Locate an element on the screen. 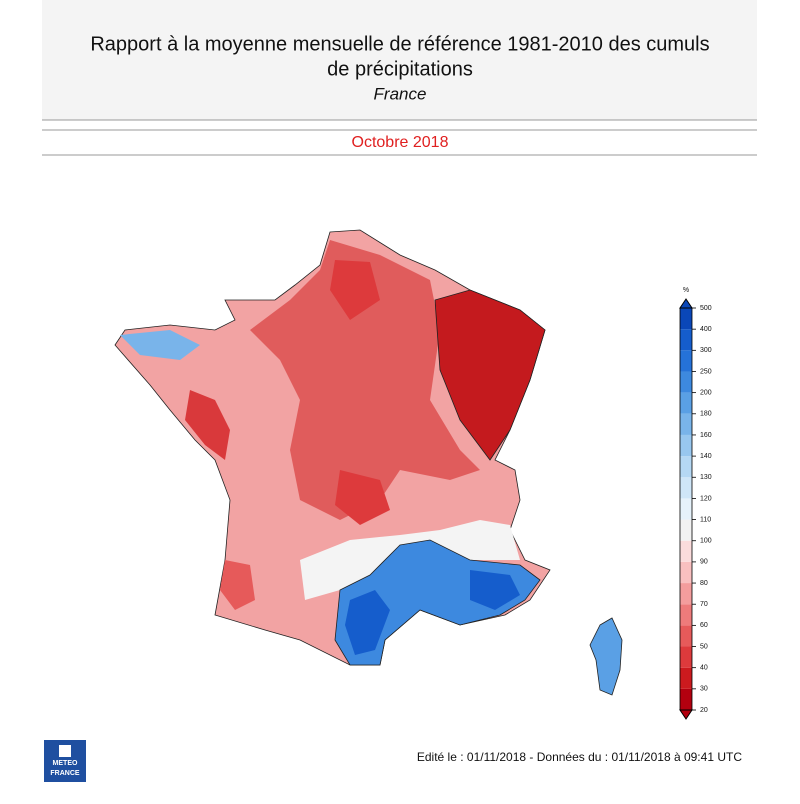  colorbar-tick-label: 110 is located at coordinates (705, 519).